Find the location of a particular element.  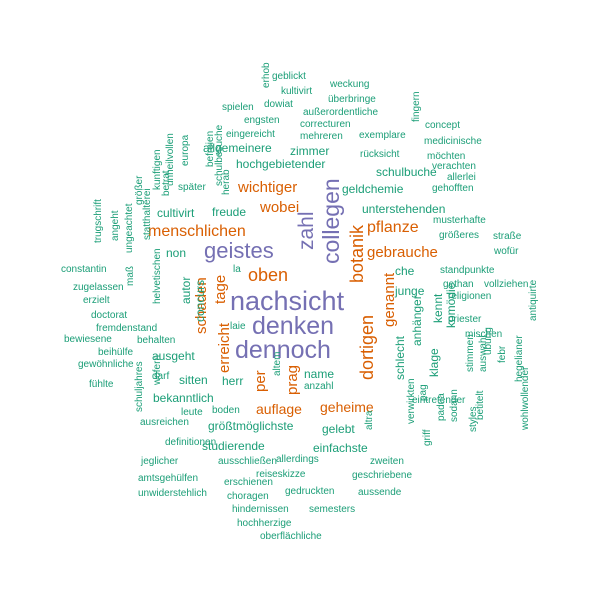

word-cloud-word: nachsicht is located at coordinates (287, 301).